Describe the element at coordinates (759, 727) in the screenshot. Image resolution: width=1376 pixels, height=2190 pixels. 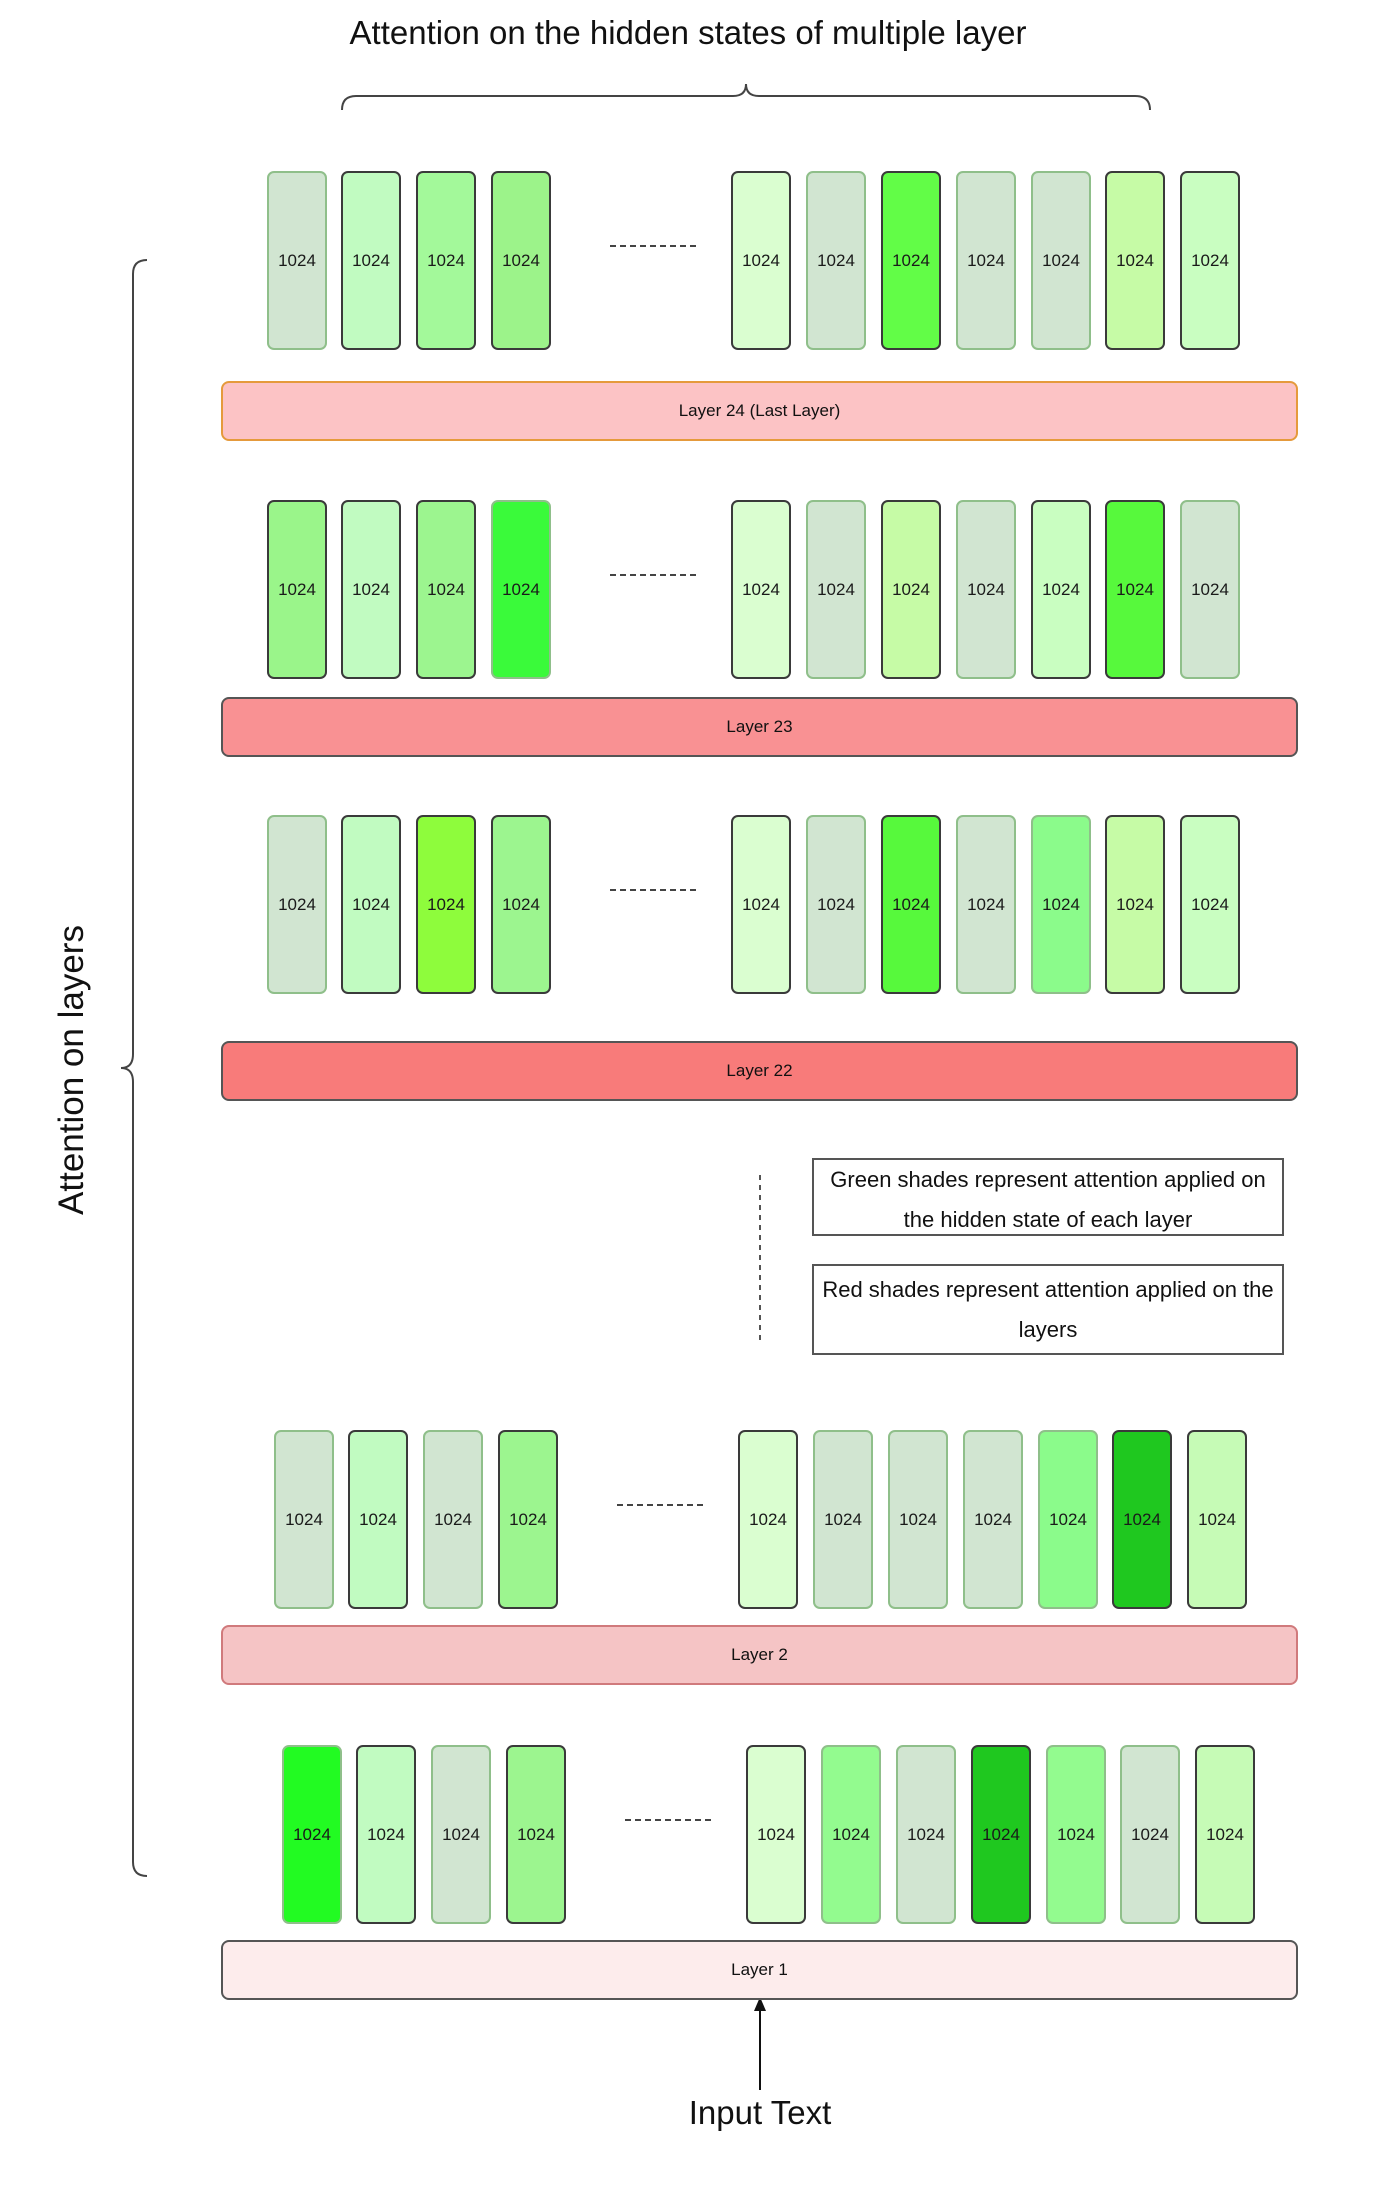
I see `layer-bar: Layer 23` at that location.